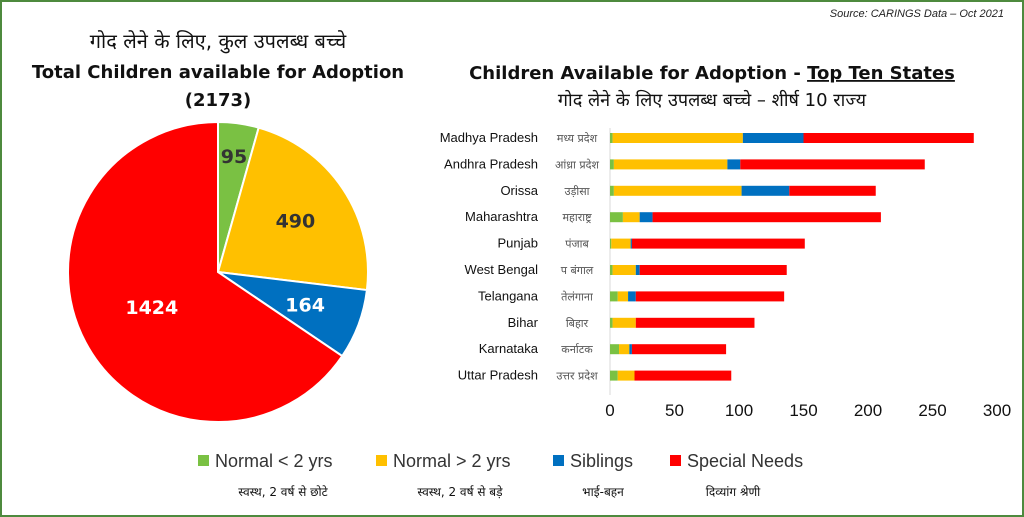  What do you see at coordinates (601, 461) in the screenshot?
I see `legend-label: Siblings` at bounding box center [601, 461].